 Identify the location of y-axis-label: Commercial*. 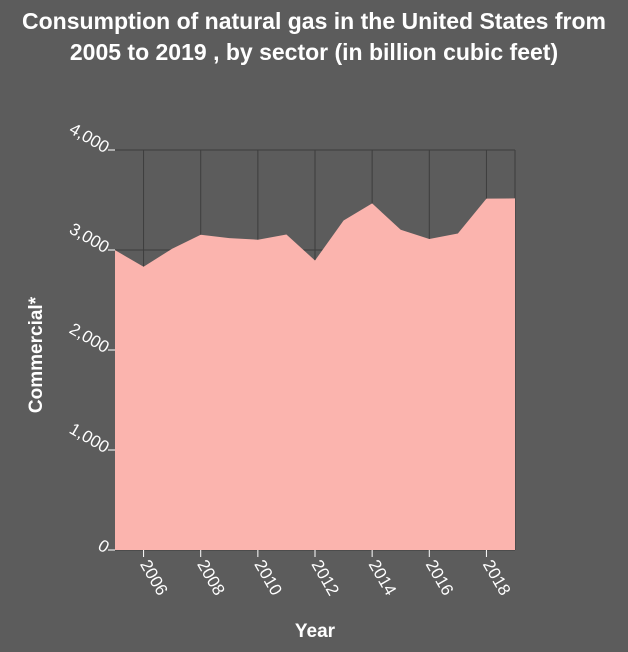
(36, 354).